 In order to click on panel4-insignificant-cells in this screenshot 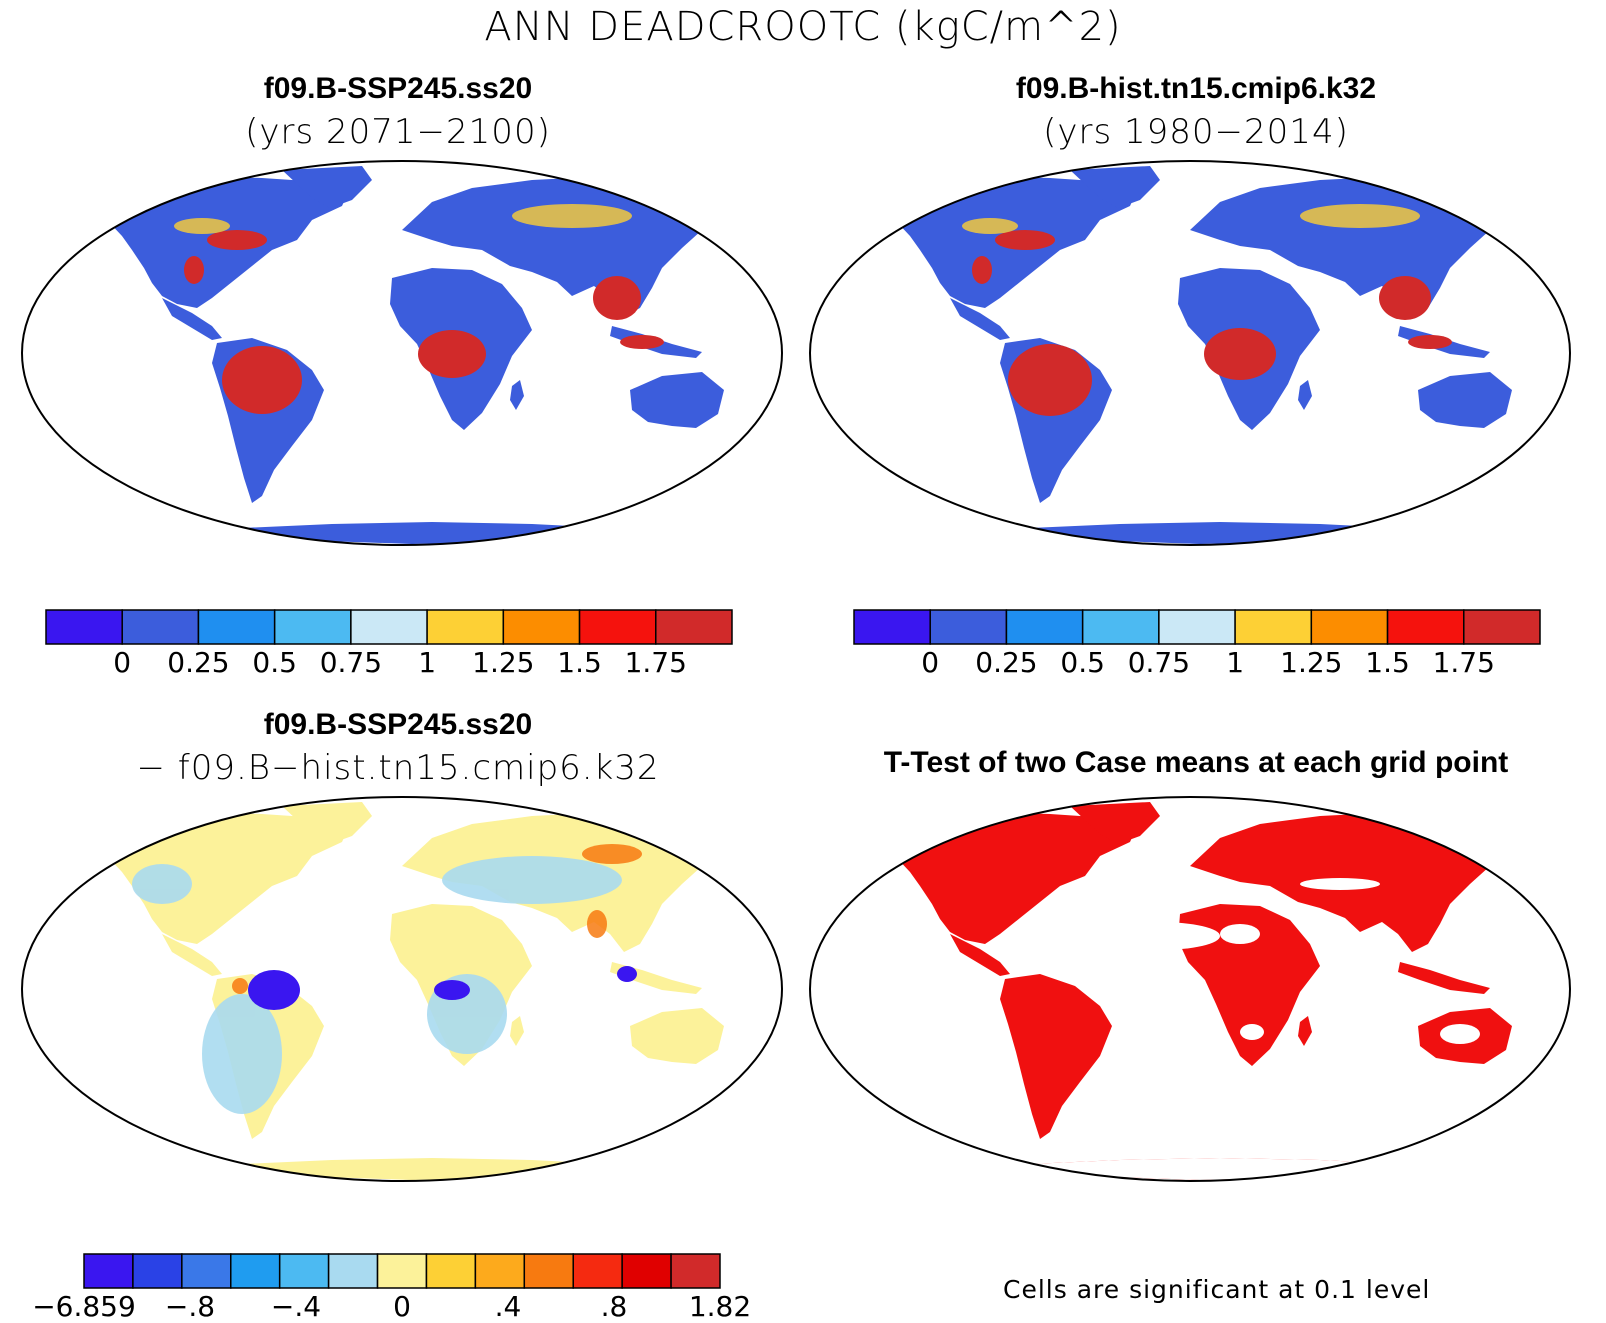, I will do `click(1290, 961)`.